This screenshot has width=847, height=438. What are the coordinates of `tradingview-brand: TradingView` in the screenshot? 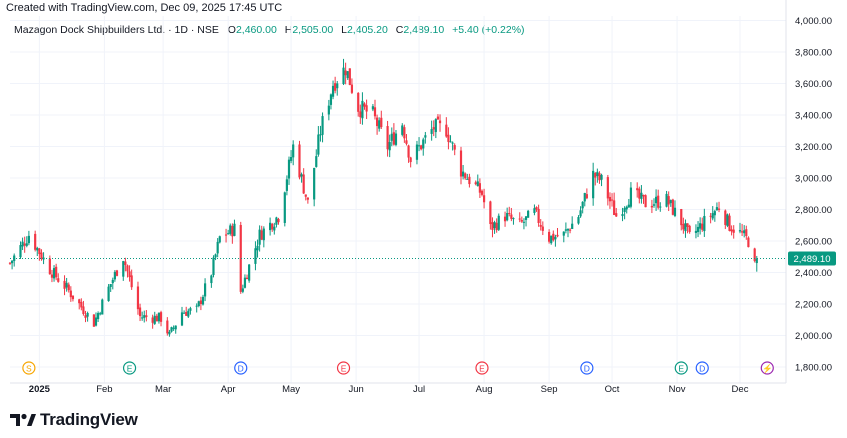 It's located at (74, 420).